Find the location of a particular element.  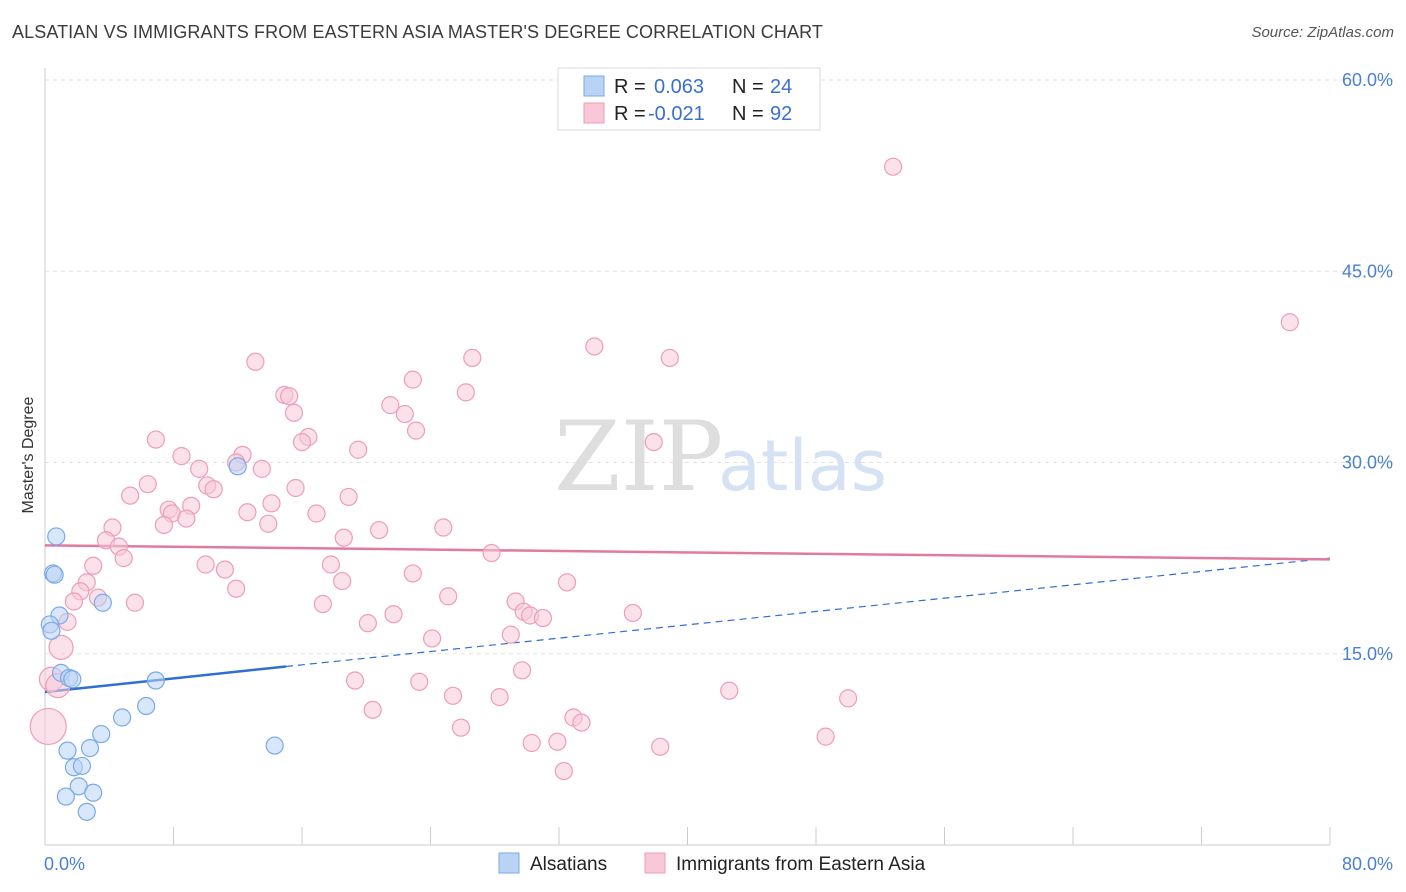

stats-n-label-1: N = is located at coordinates (748, 87).